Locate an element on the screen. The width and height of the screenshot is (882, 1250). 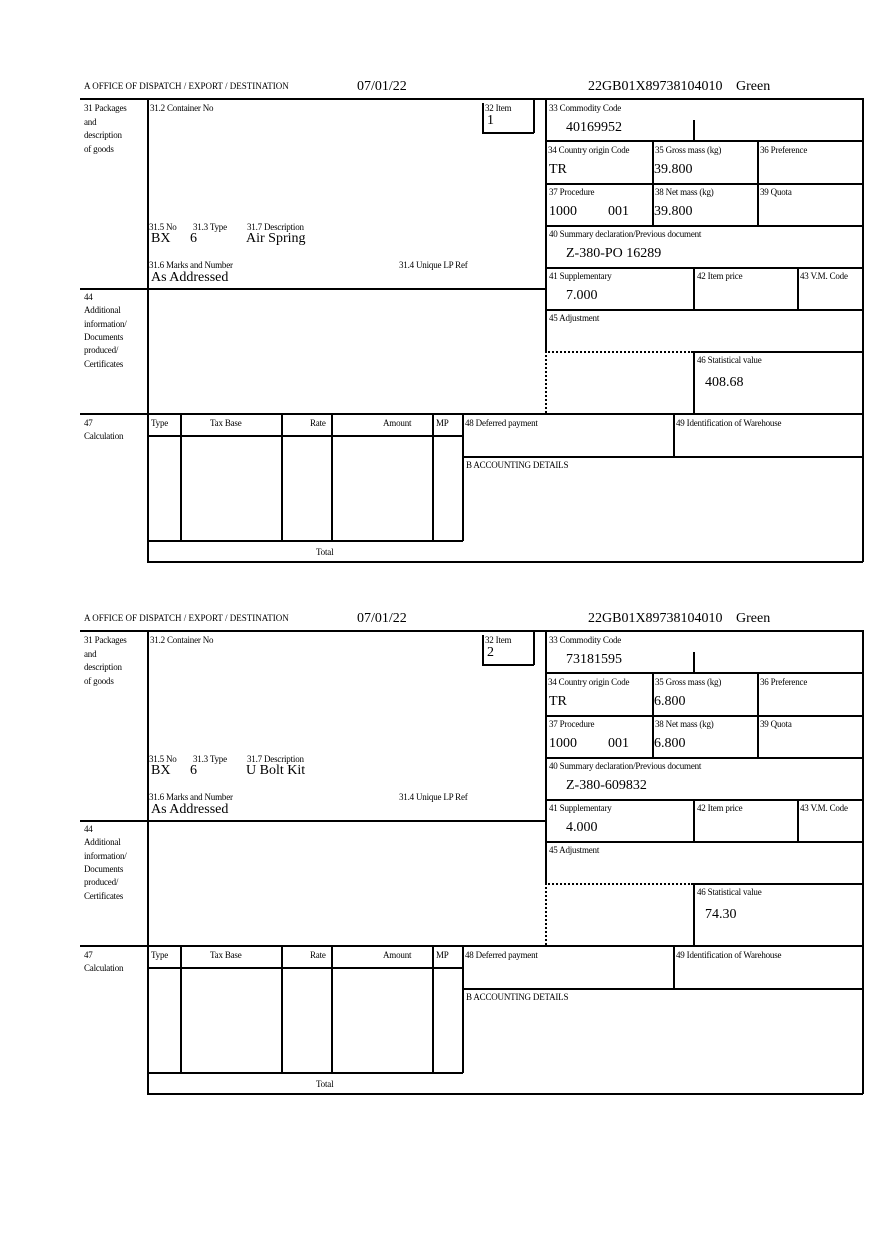
gross-mass-value: 6.800 is located at coordinates (670, 701).